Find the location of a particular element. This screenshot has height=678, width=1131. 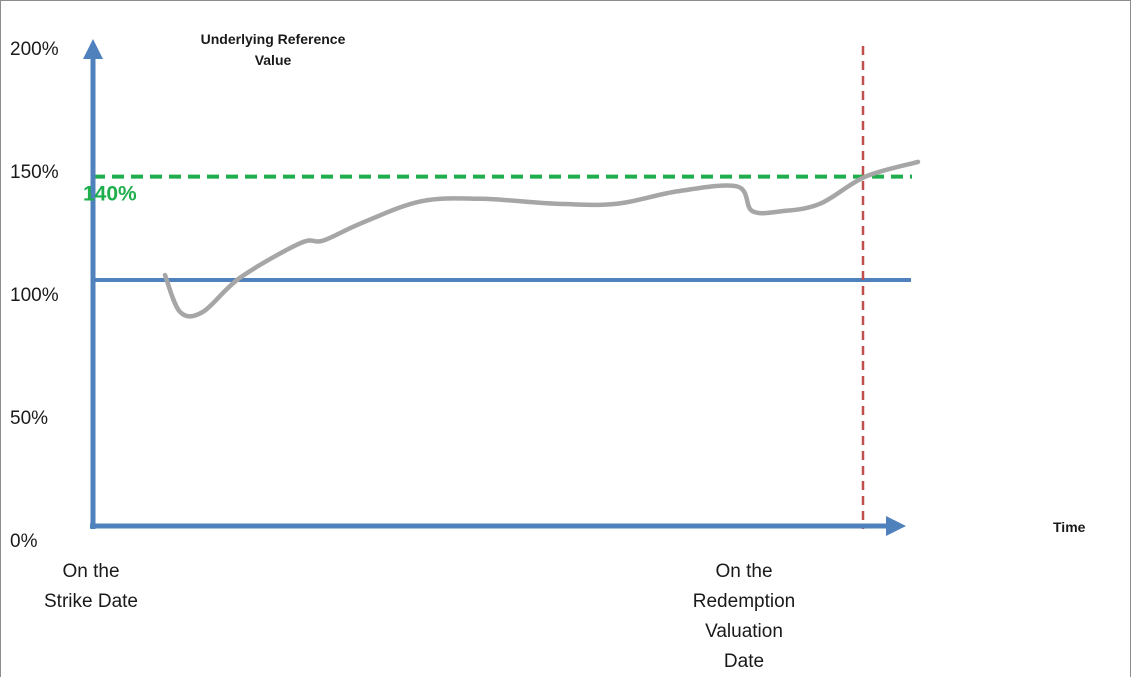

y-tick-label: 50% is located at coordinates (29, 418).